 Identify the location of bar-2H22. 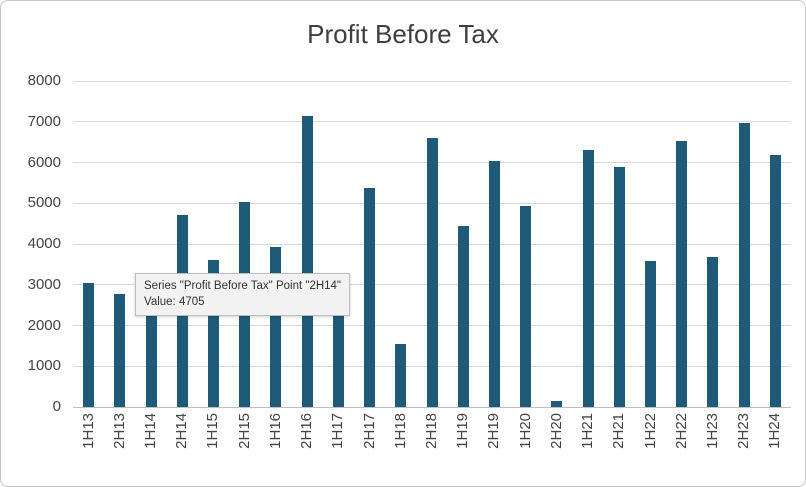
(682, 273).